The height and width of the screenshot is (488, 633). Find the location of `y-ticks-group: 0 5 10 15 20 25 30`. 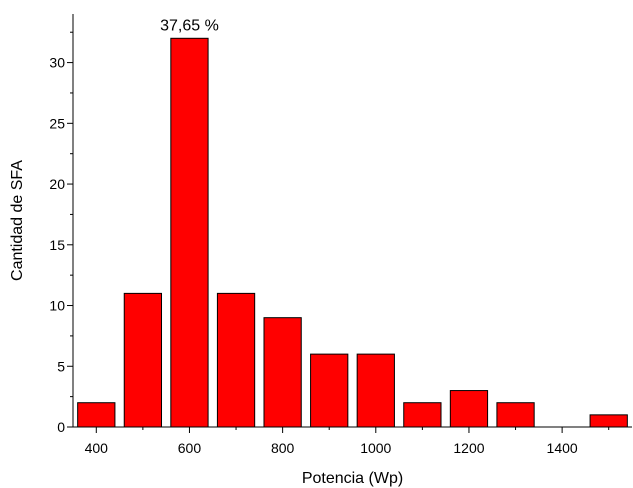

y-ticks-group: 0 5 10 15 20 25 30 is located at coordinates (61, 233).